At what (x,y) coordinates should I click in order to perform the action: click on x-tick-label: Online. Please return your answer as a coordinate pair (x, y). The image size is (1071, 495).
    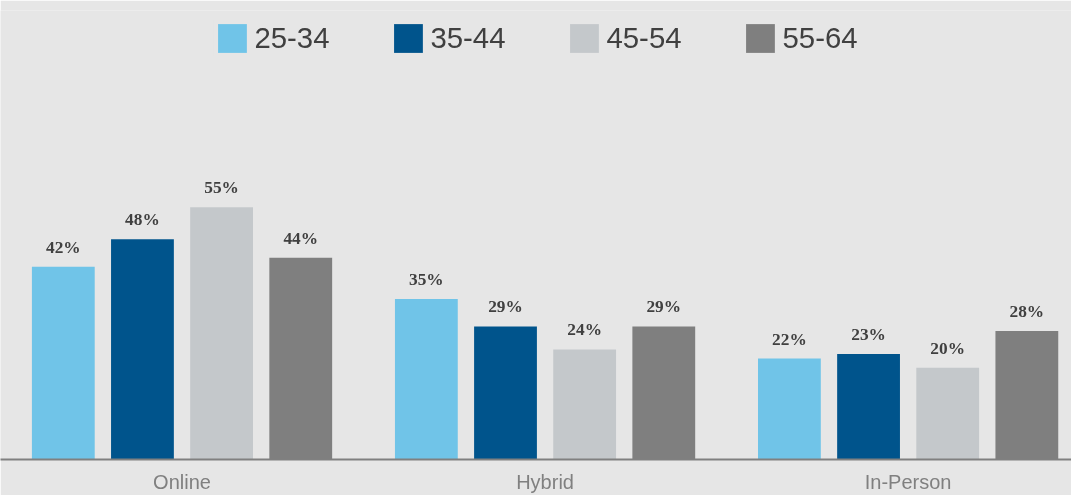
    Looking at the image, I should click on (182, 481).